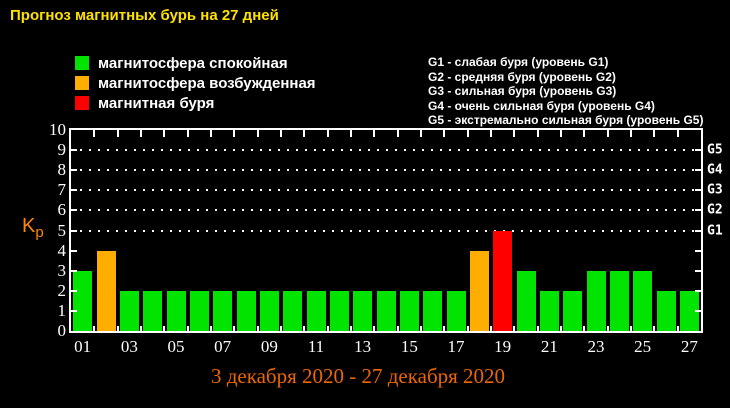 This screenshot has width=730, height=408. What do you see at coordinates (456, 346) in the screenshot?
I see `x-axis-label-17: 17` at bounding box center [456, 346].